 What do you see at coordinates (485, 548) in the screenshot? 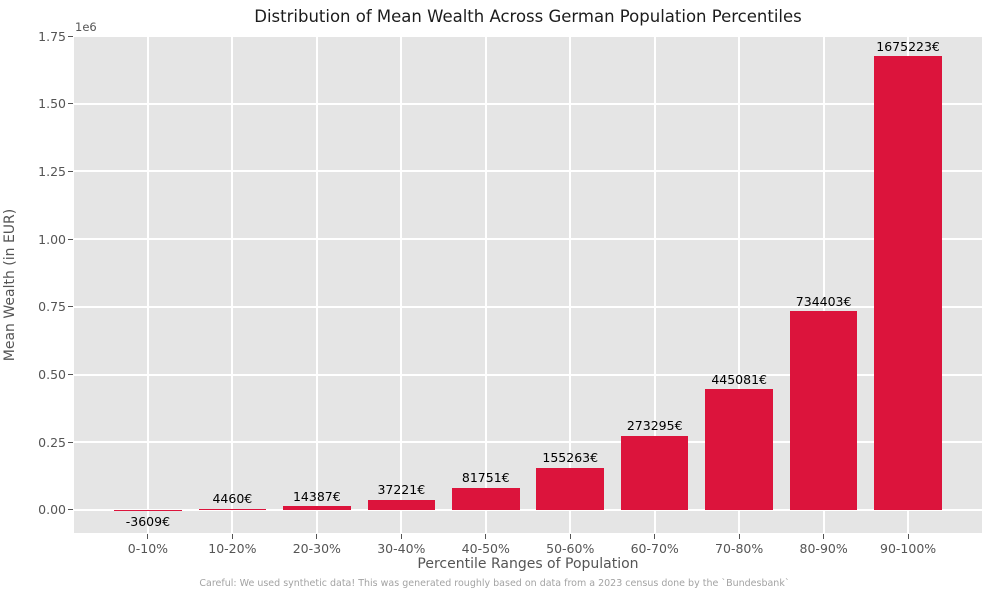
I see `x-tick-label: 40-50%` at bounding box center [485, 548].